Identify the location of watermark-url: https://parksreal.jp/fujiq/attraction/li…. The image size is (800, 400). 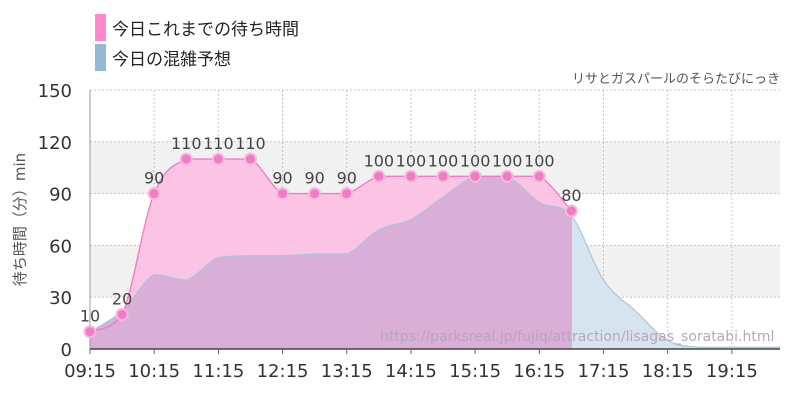
(577, 337).